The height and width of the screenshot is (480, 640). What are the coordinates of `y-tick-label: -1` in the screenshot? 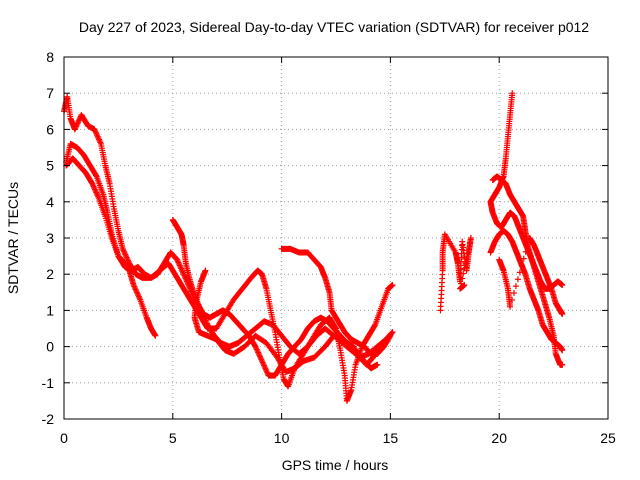 It's located at (48, 383).